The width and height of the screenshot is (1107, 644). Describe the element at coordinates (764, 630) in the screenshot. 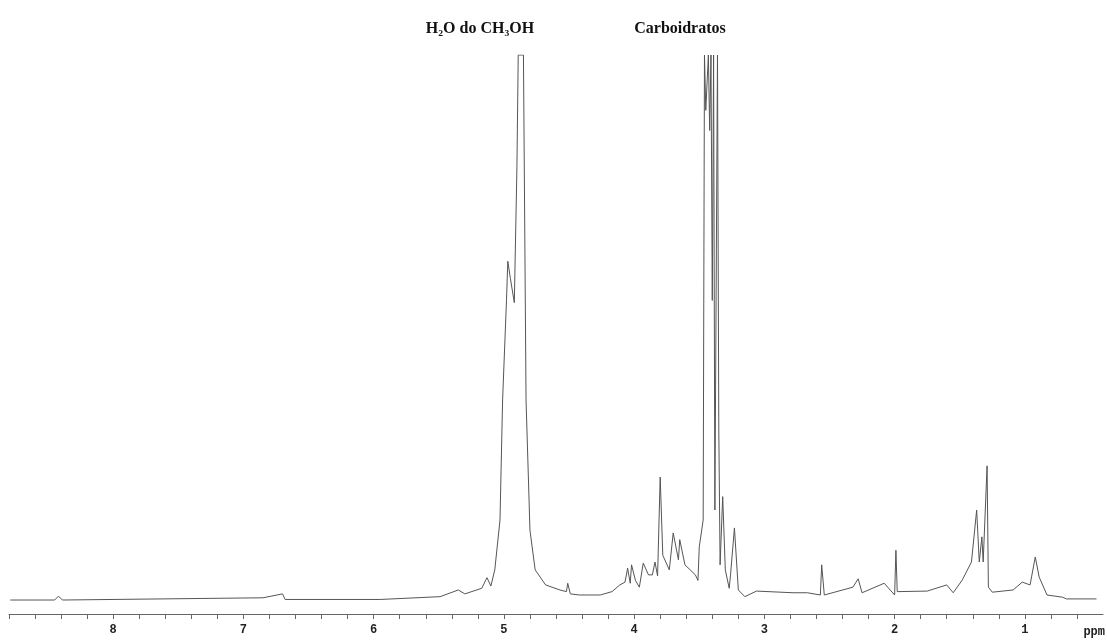

I see `x-tick-label: 3` at that location.